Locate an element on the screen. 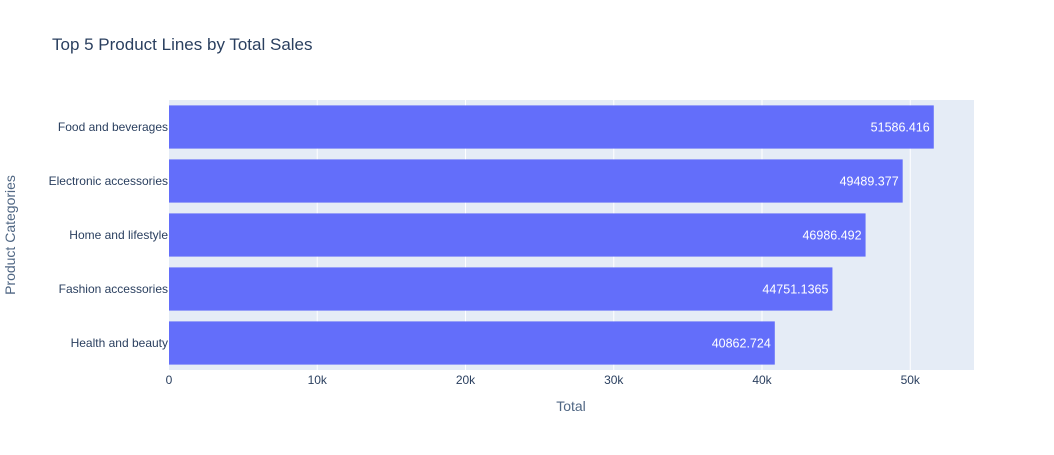 The image size is (1054, 455). x-tick-label: 0 is located at coordinates (169, 380).